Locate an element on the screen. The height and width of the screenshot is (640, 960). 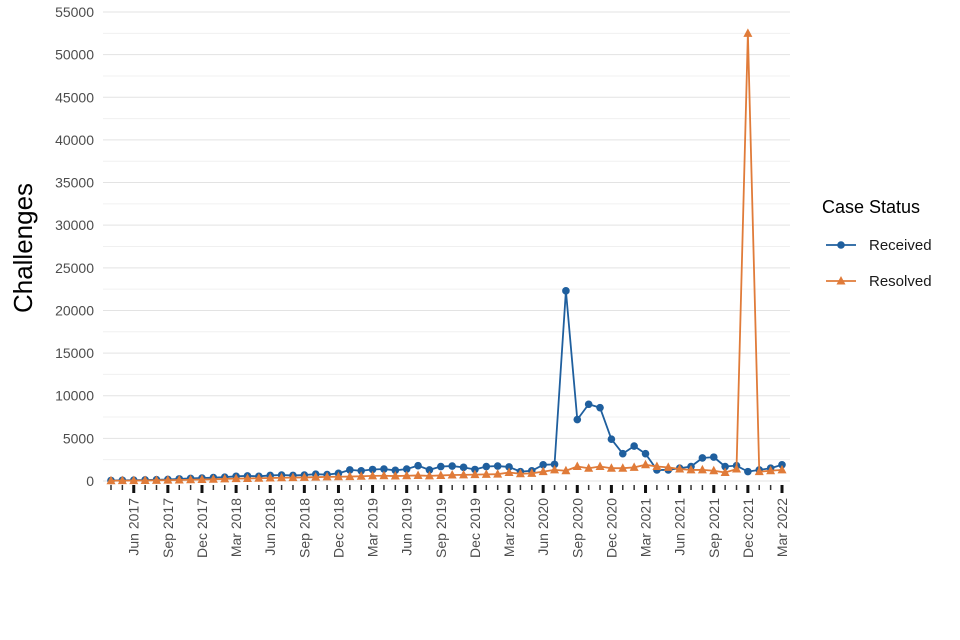
y-tick-label: 0 is located at coordinates (90, 481).